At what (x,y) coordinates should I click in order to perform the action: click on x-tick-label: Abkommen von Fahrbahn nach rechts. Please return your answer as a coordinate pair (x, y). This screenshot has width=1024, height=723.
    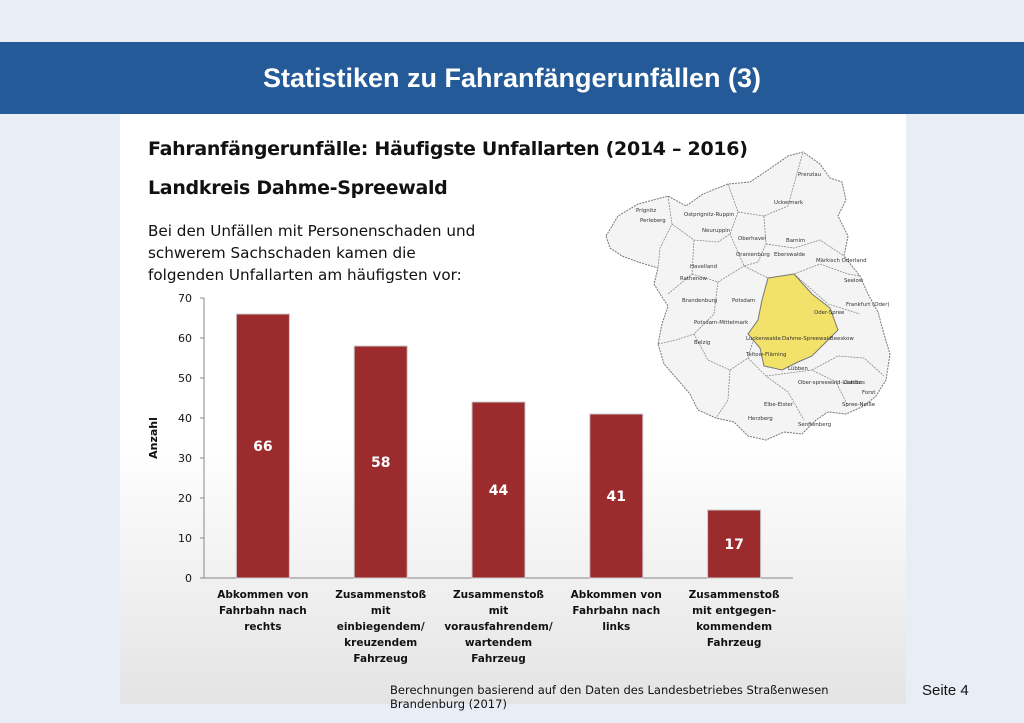
    Looking at the image, I should click on (262, 611).